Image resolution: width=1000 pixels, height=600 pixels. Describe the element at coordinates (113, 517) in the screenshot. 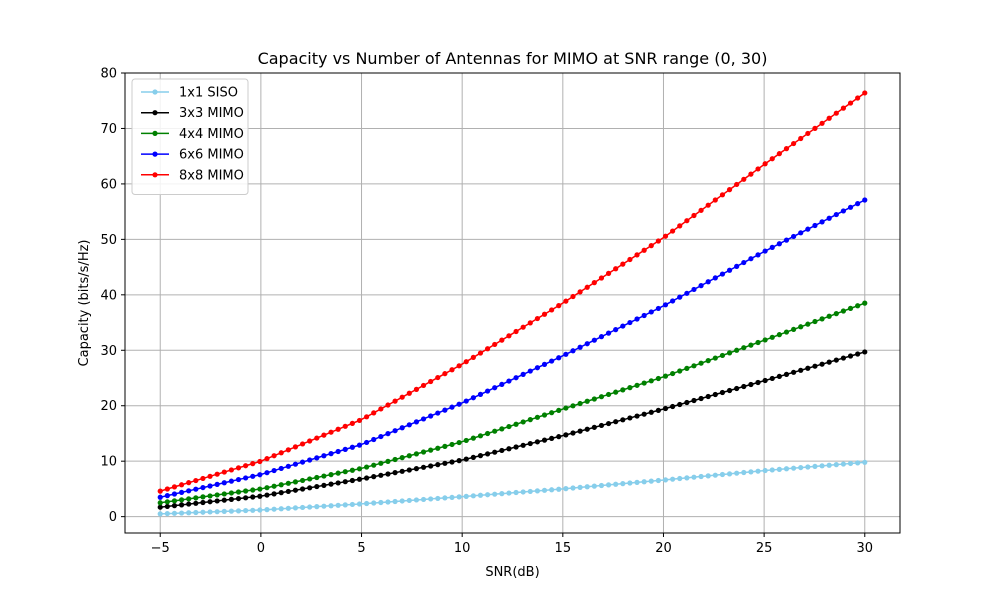

I see `y-tick-label: 0` at that location.